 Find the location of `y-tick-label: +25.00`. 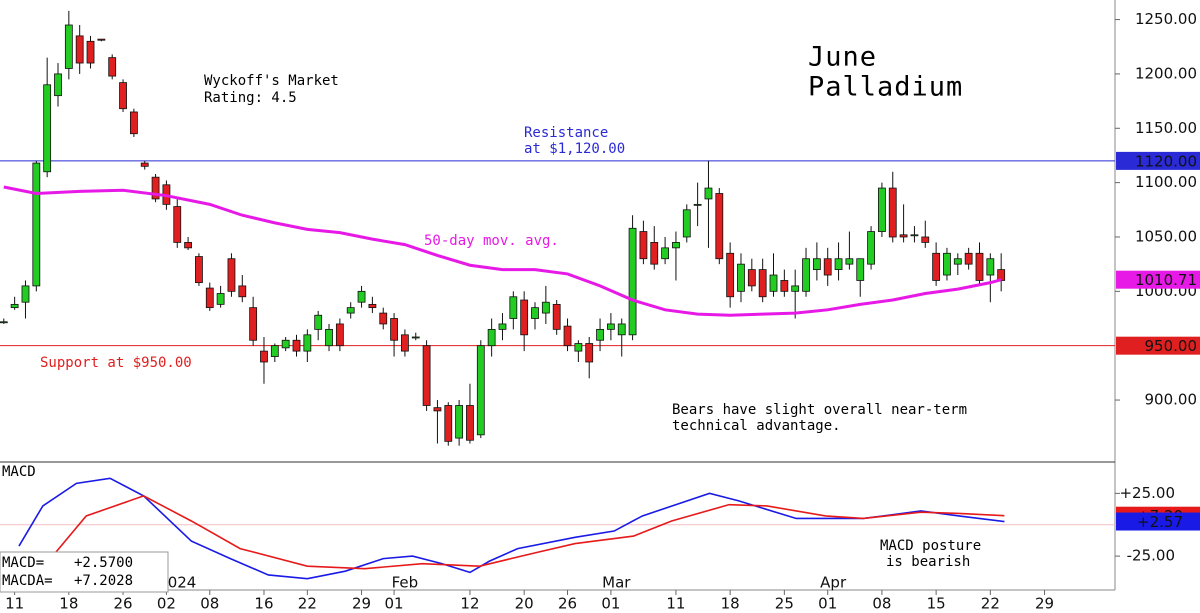

y-tick-label: +25.00 is located at coordinates (1147, 493).